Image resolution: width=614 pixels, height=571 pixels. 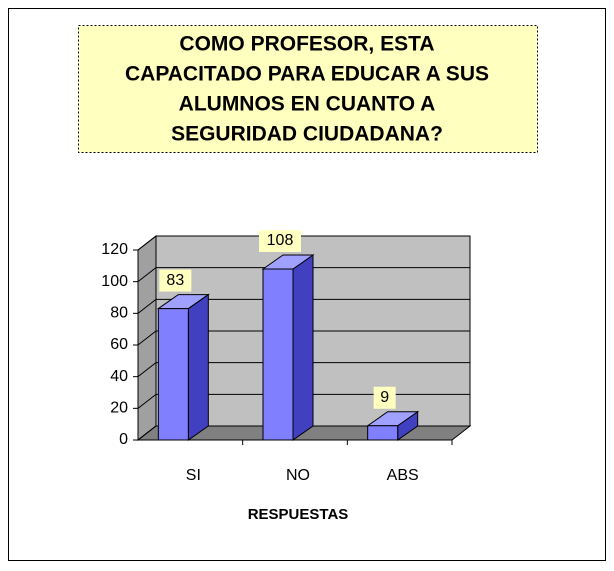 What do you see at coordinates (307, 104) in the screenshot?
I see `title-line: ALUMNOS EN CUANTO A` at bounding box center [307, 104].